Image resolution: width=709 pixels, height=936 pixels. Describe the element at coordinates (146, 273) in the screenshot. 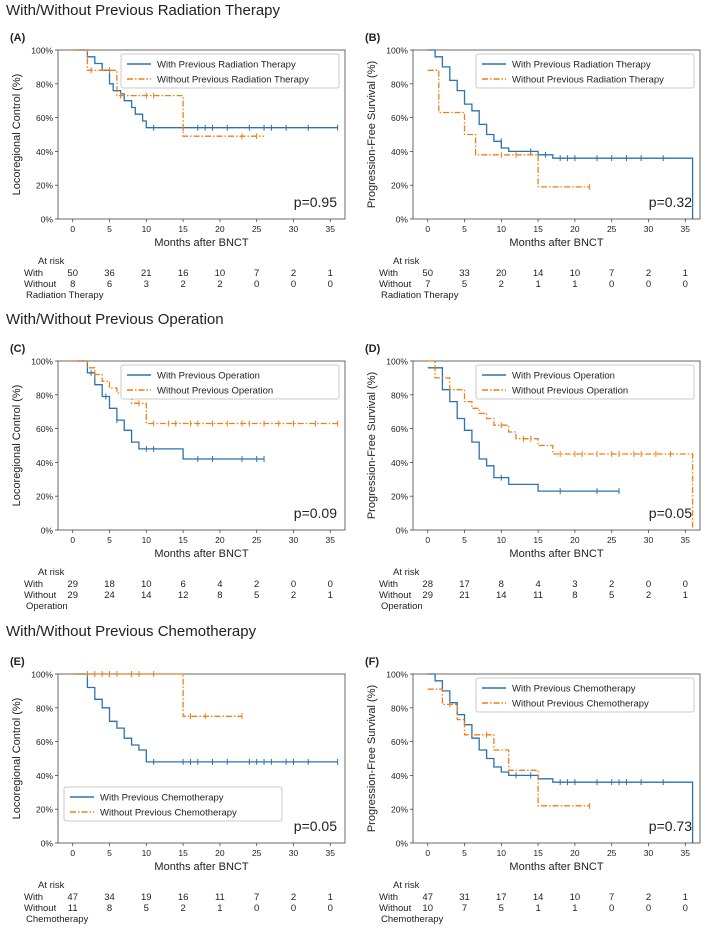

I see `at-risk-value: 21` at that location.